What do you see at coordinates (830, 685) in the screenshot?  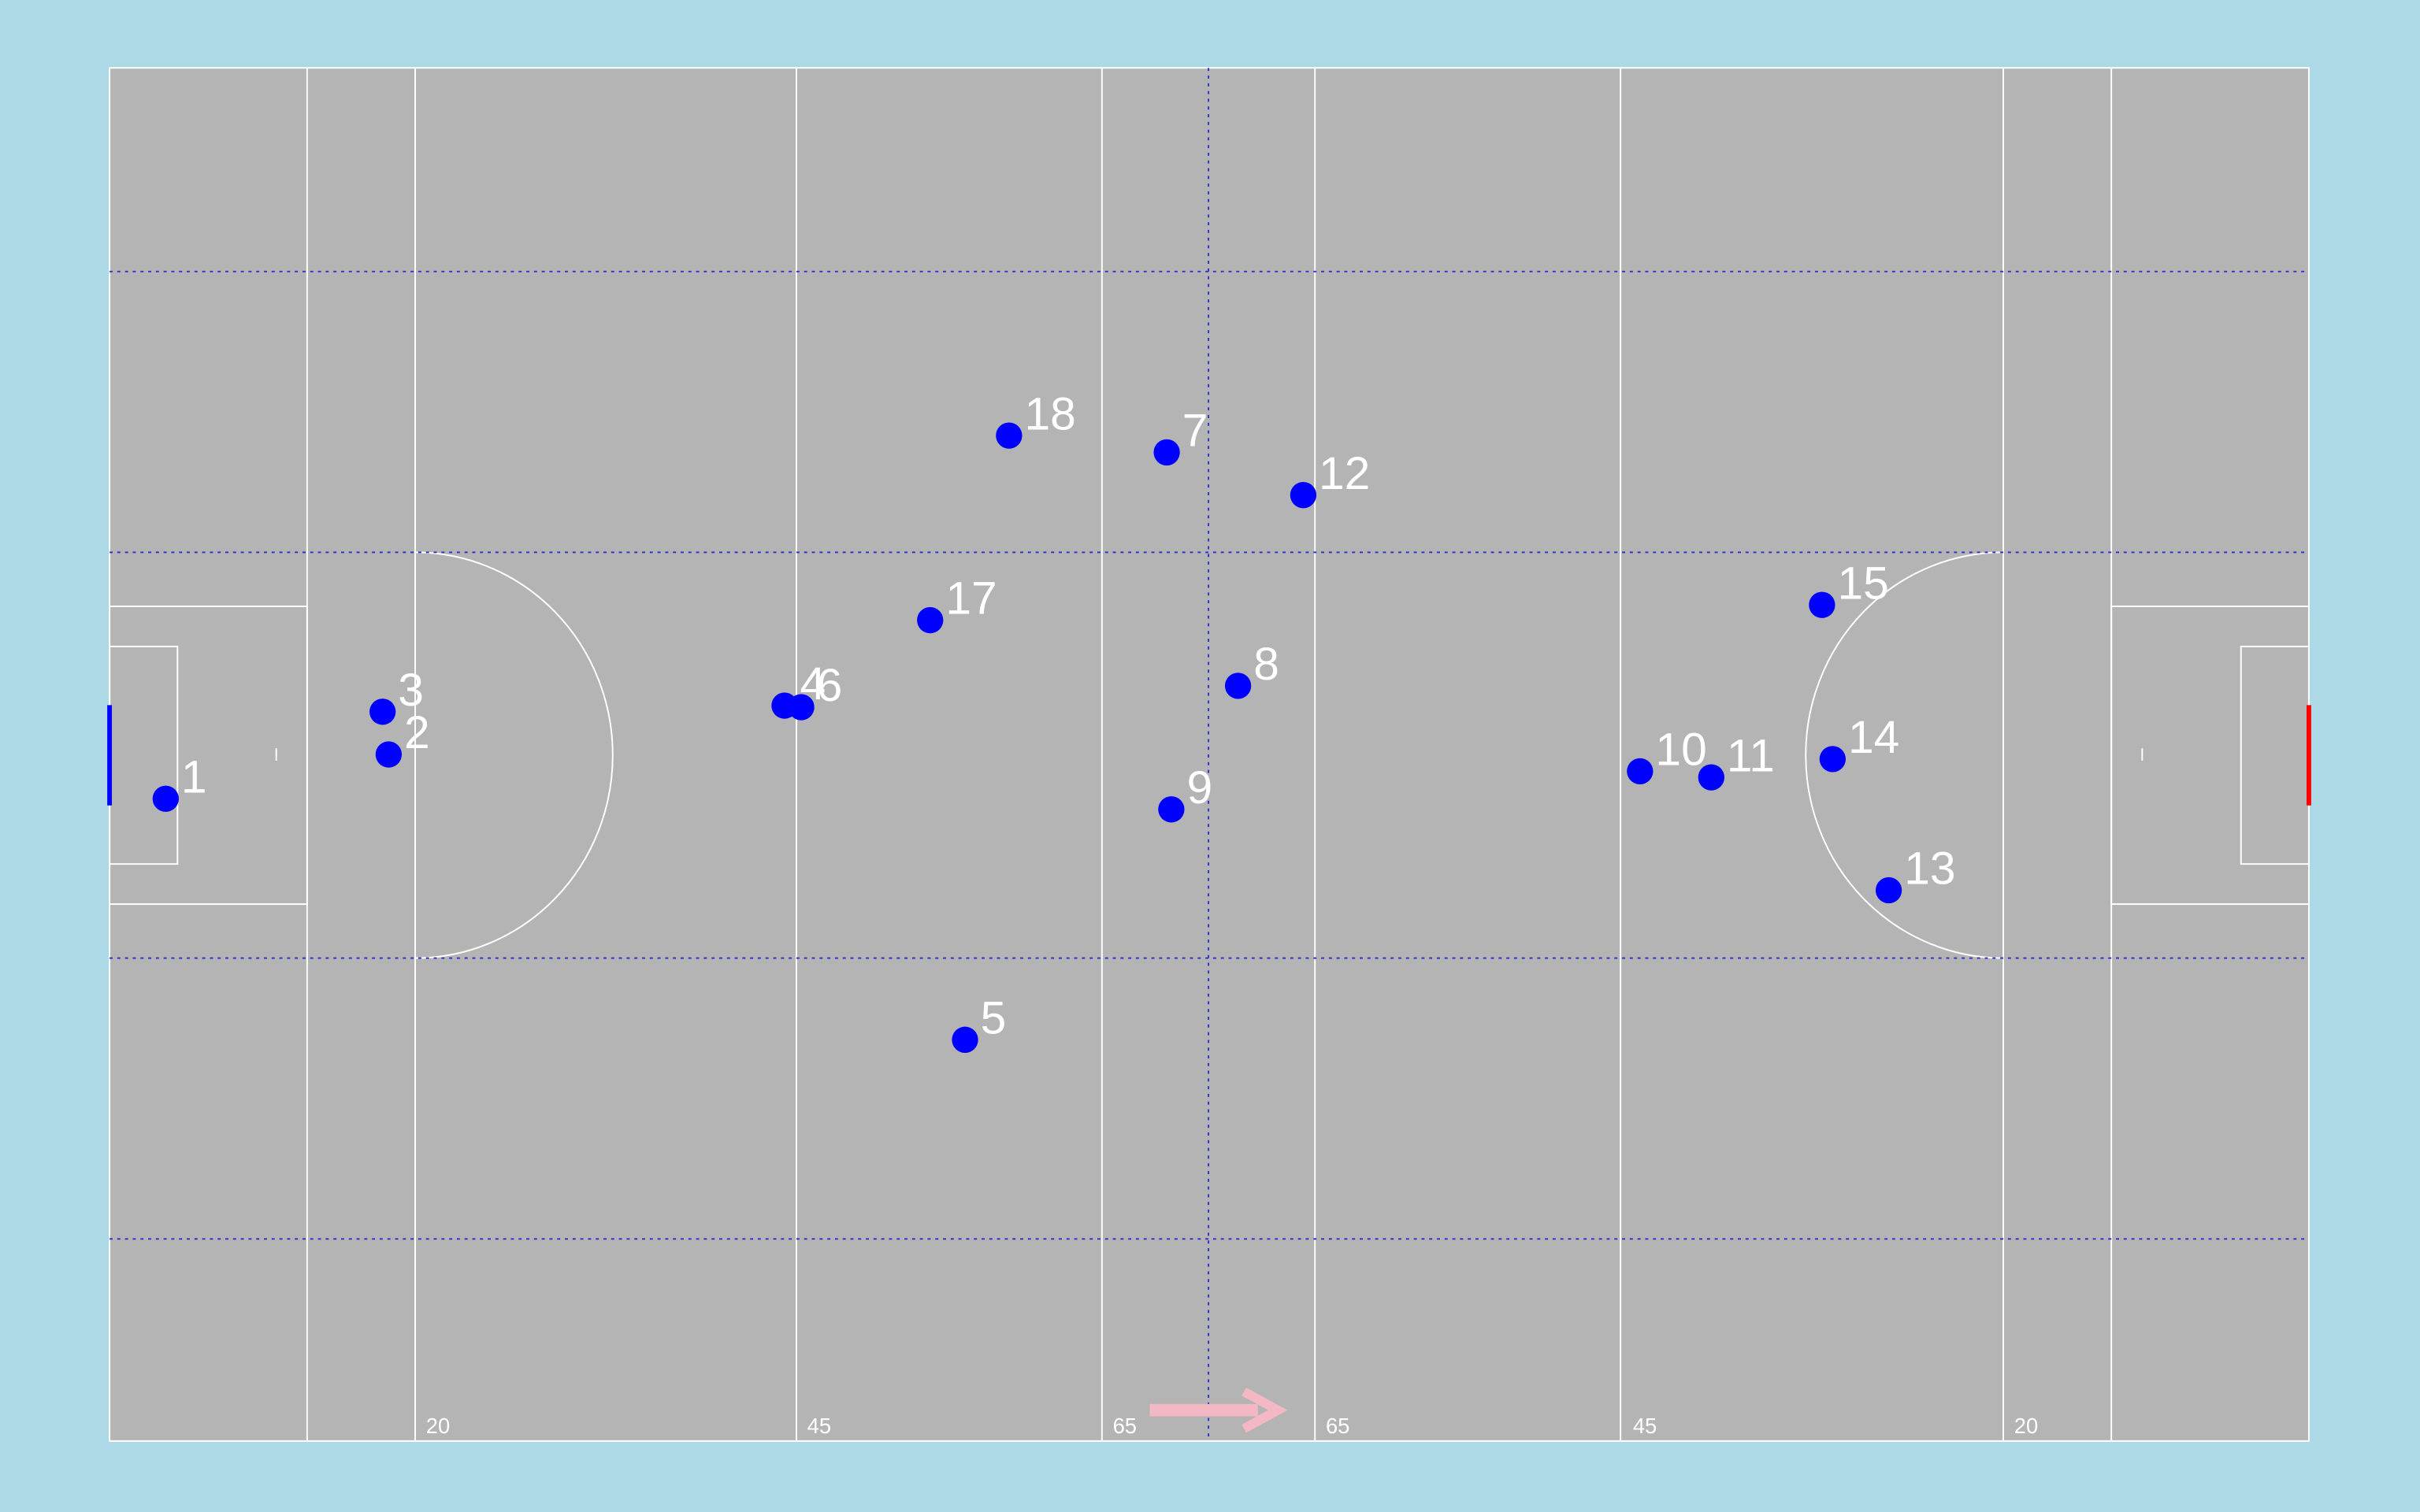 I see `player-label: 6` at bounding box center [830, 685].